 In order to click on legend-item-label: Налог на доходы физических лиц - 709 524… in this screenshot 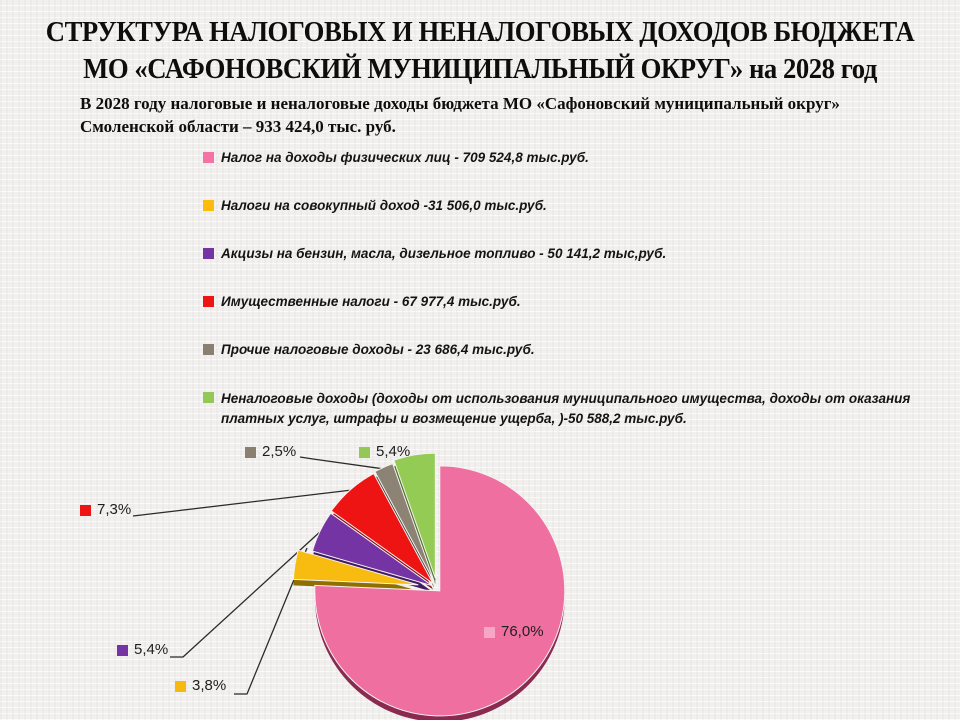, I will do `click(405, 157)`.